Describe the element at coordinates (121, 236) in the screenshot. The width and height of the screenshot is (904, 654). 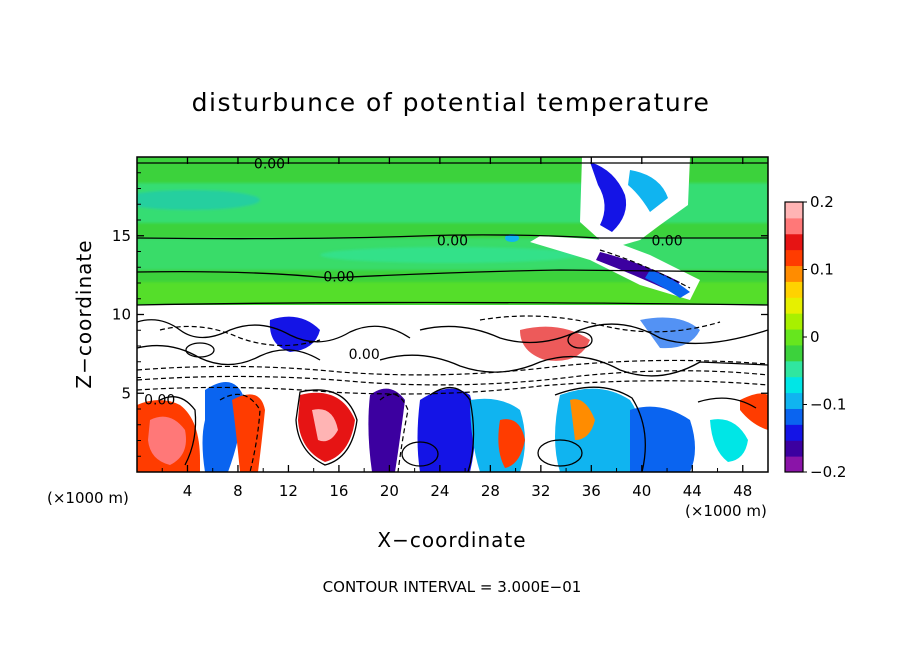
I see `y-tick-label: 15` at that location.